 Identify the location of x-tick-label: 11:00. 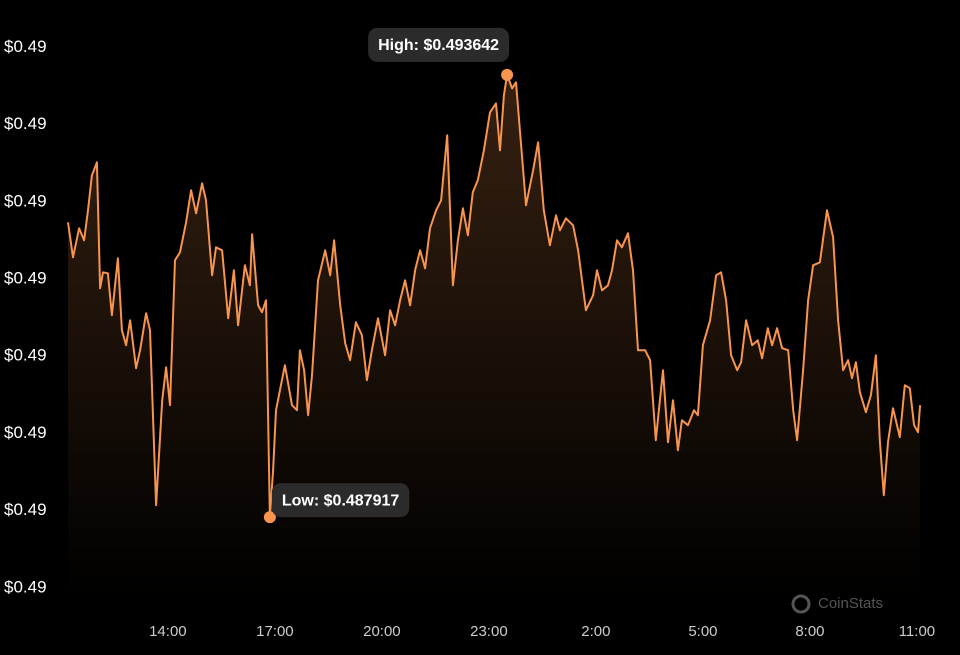
(917, 631).